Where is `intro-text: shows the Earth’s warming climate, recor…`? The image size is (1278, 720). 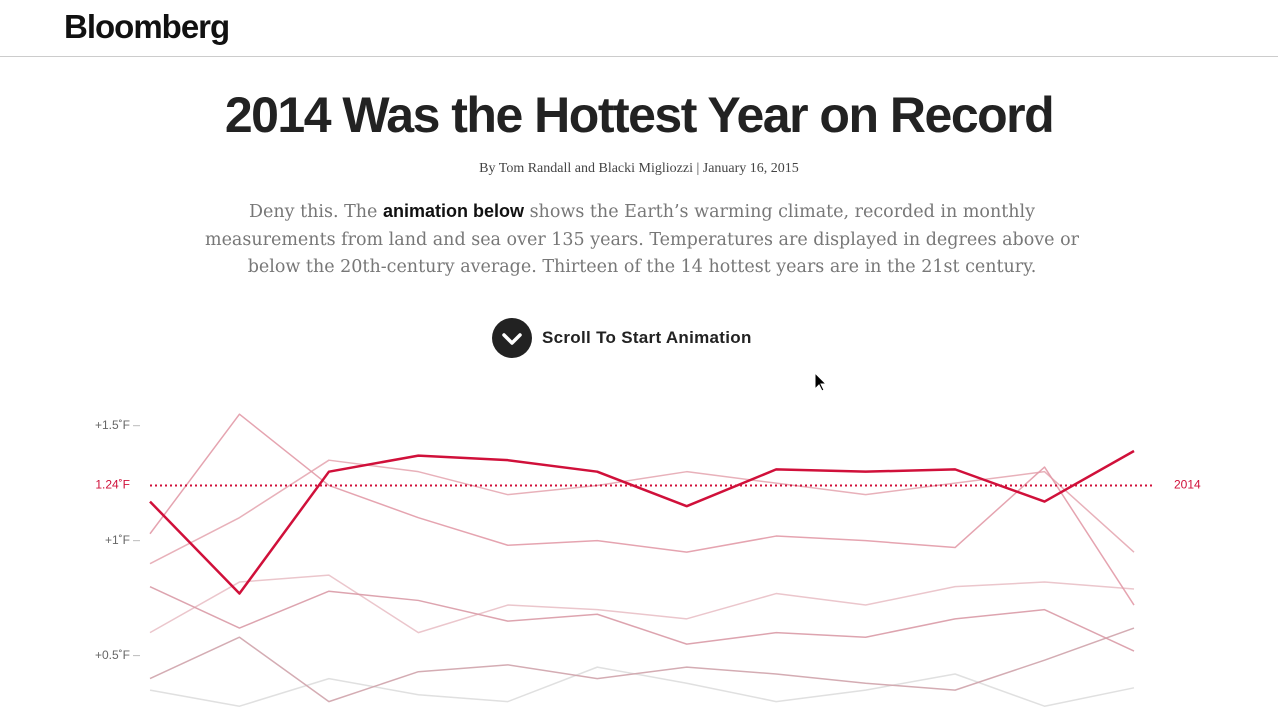
intro-text: shows the Earth’s warming climate, recor… is located at coordinates (641, 239).